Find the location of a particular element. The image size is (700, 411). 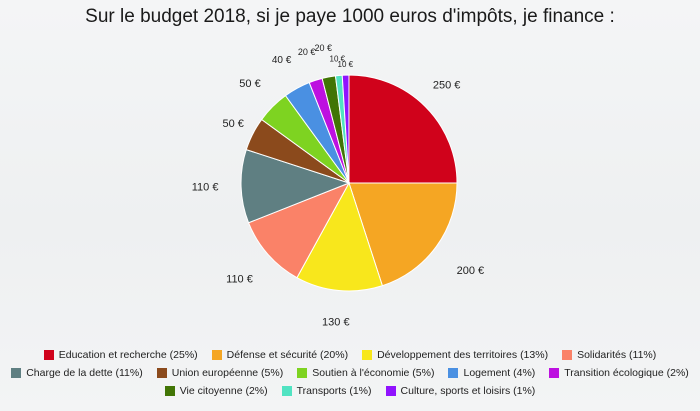

legend-label: Union européenne (5%) is located at coordinates (227, 373).